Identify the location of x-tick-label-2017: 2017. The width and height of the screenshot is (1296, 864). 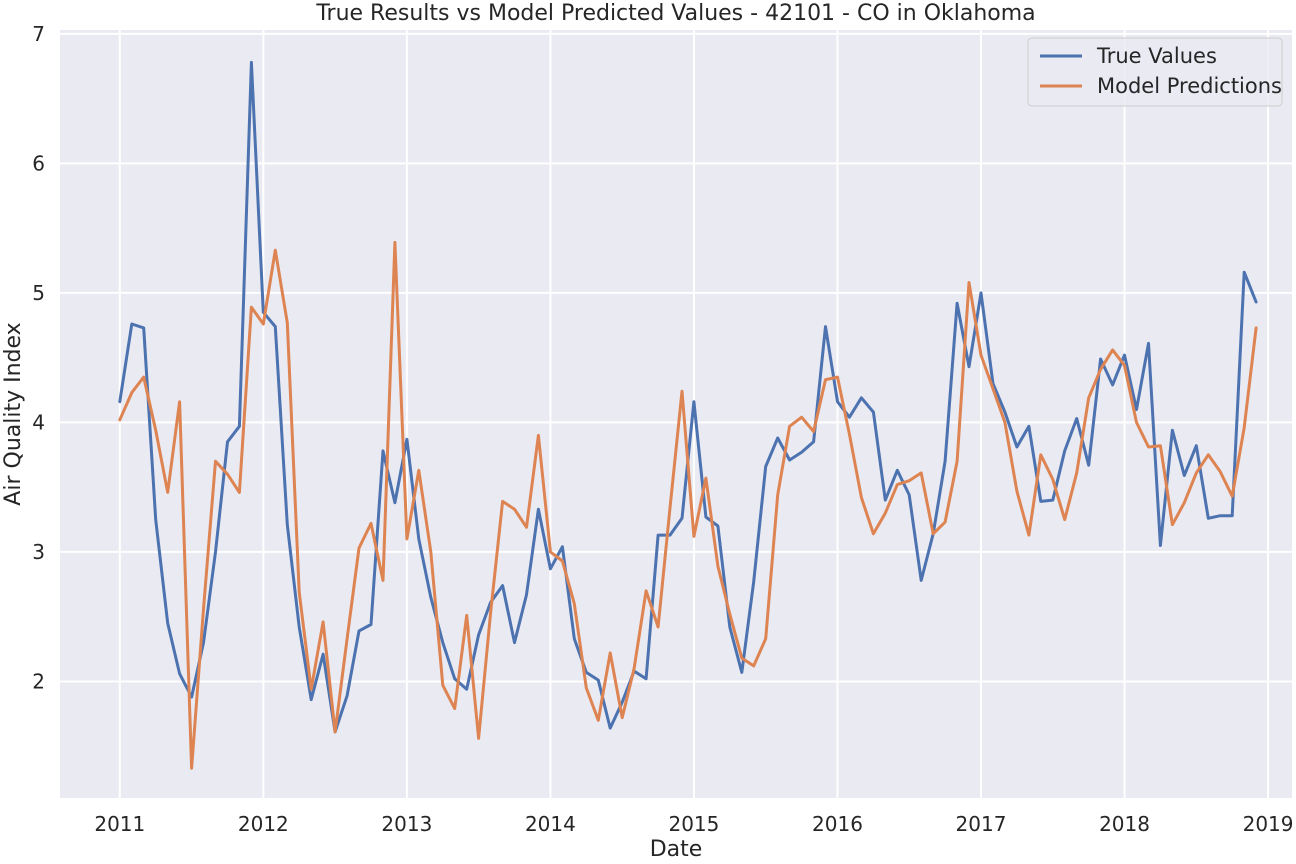
(981, 824).